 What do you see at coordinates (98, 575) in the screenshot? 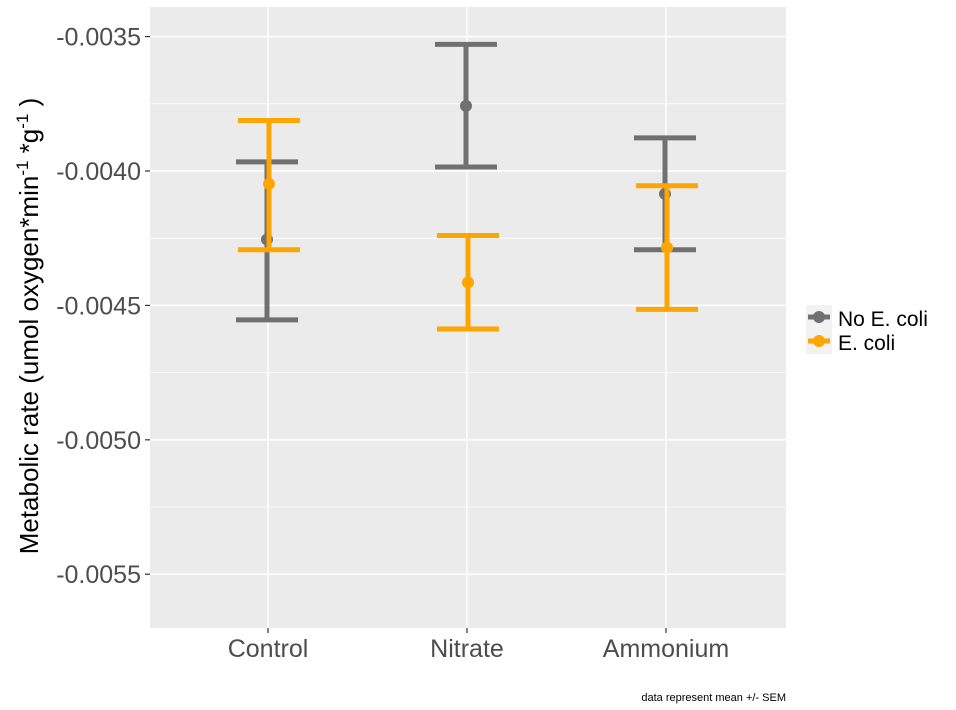
I see `y-tick-label: -0.0055` at bounding box center [98, 575].